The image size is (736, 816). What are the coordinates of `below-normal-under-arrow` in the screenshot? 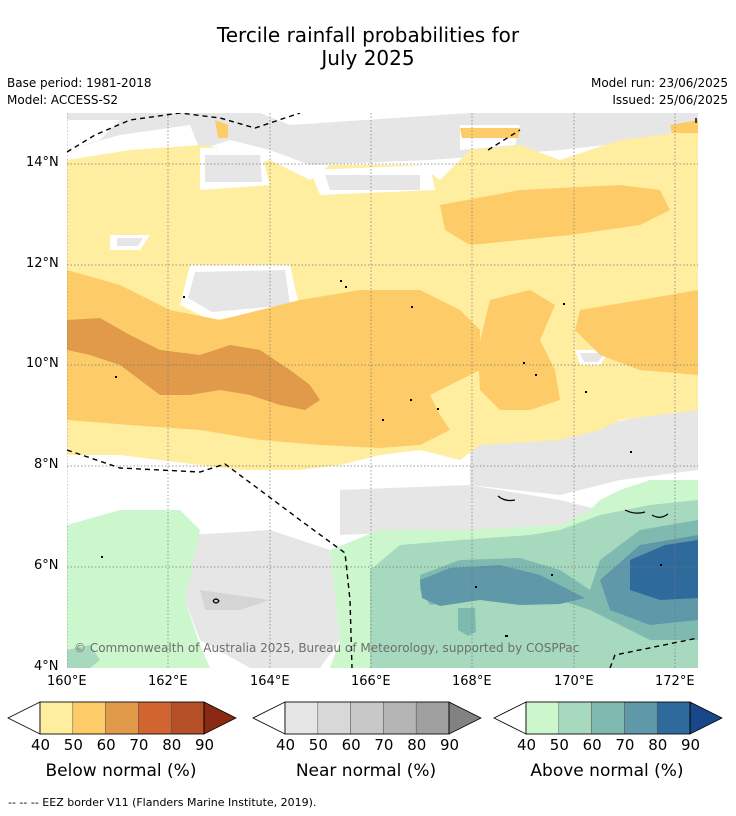 It's located at (24, 718).